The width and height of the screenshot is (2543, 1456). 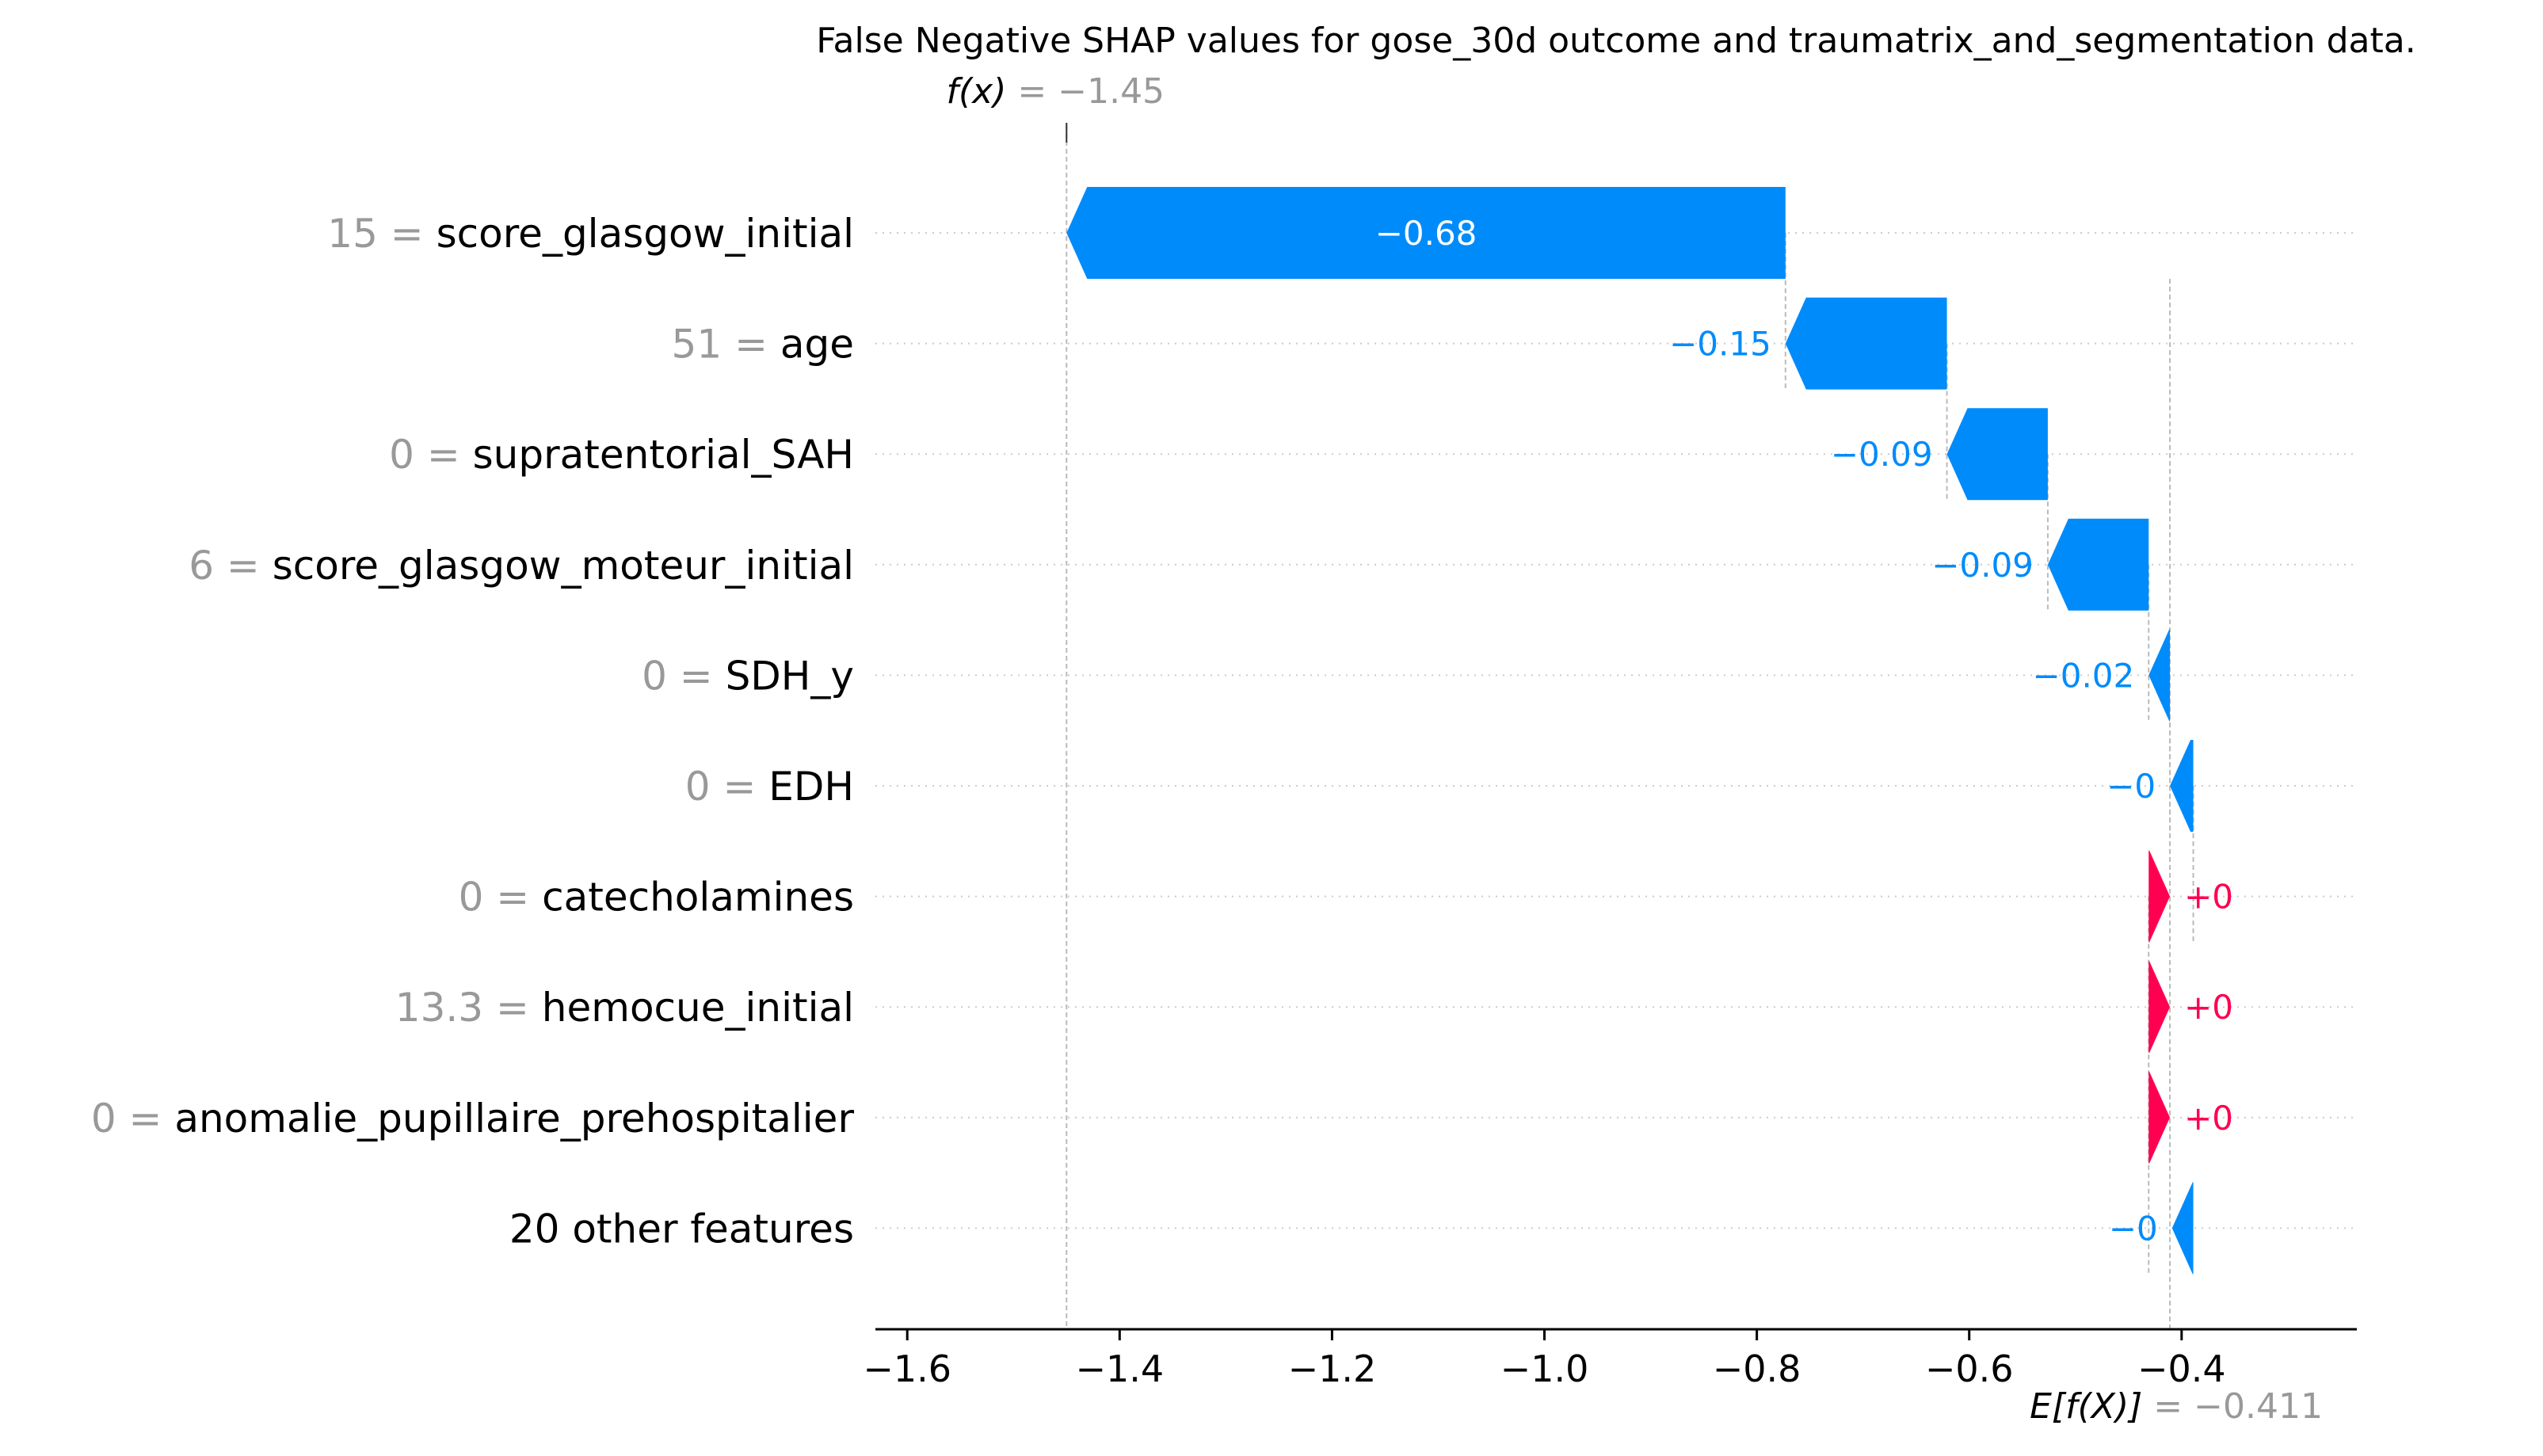 What do you see at coordinates (1544, 1368) in the screenshot?
I see `x-tick-label: −1.0` at bounding box center [1544, 1368].